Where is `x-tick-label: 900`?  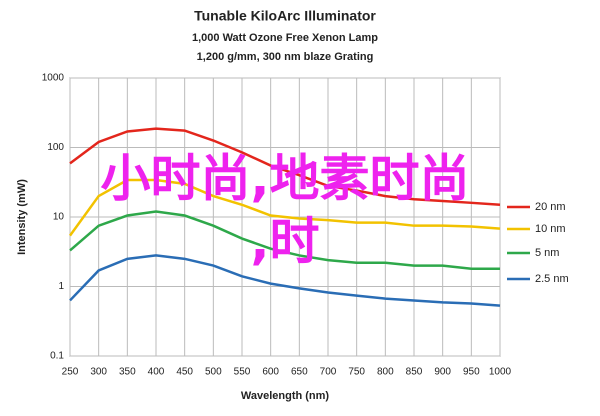
x-tick-label: 900 is located at coordinates (442, 372).